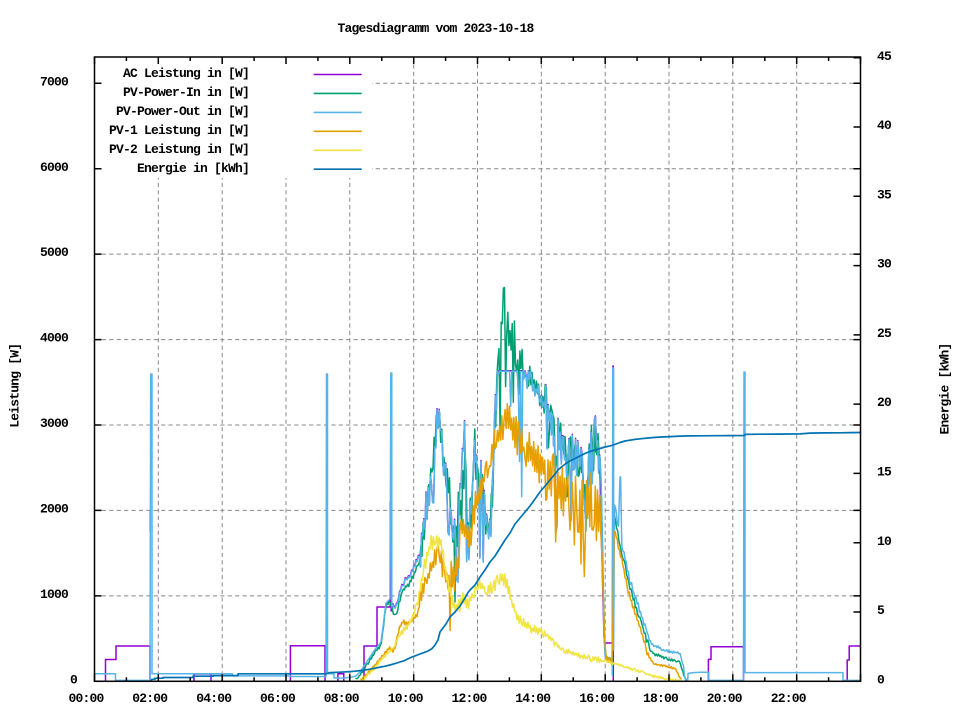 Image resolution: width=960 pixels, height=720 pixels. Describe the element at coordinates (179, 130) in the screenshot. I see `svg-text: PV-1 Leistung in [W]` at that location.